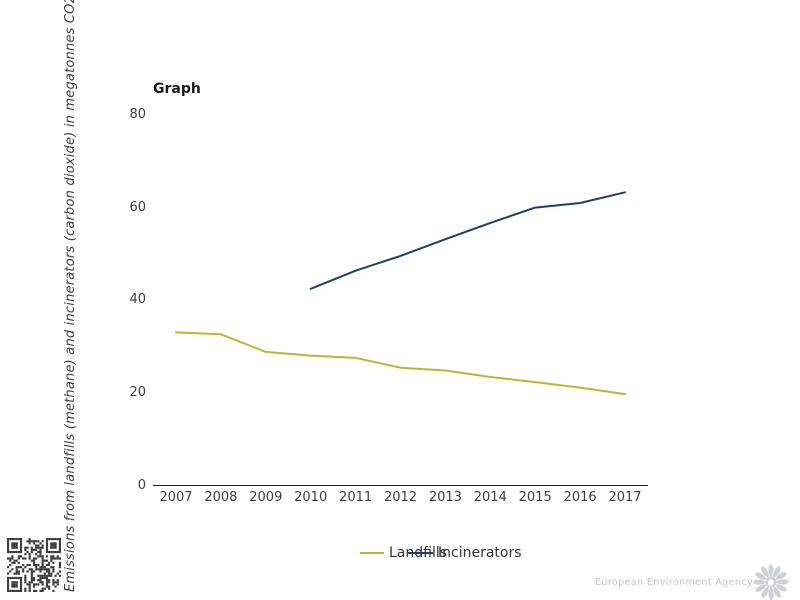 This screenshot has height=600, width=800. What do you see at coordinates (137, 393) in the screenshot?
I see `y-tick-label: 20` at bounding box center [137, 393].